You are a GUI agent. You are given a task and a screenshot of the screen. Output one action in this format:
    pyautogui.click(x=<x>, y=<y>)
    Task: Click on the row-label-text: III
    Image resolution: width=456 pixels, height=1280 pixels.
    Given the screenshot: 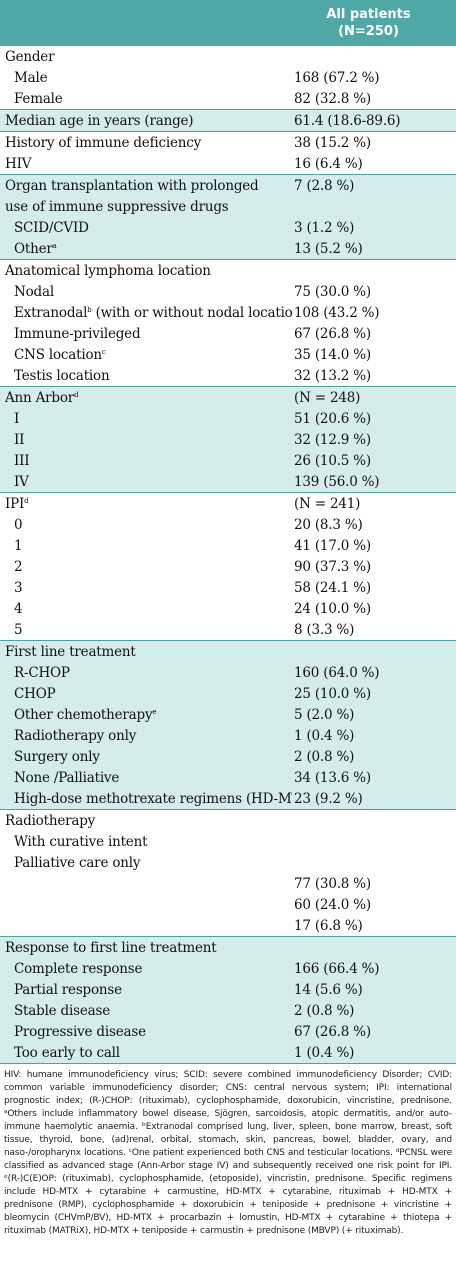 What is the action you would take?
    pyautogui.click(x=22, y=460)
    